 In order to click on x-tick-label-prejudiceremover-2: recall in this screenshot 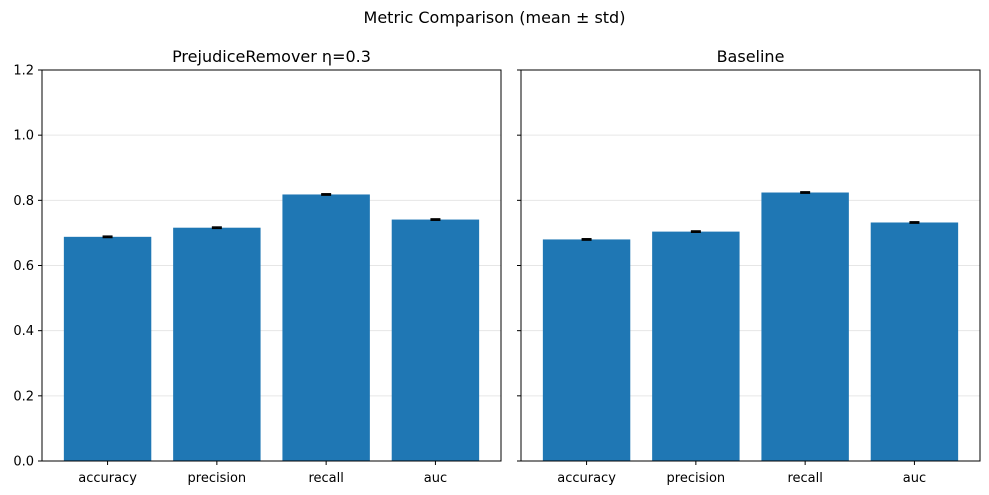, I will do `click(325, 478)`.